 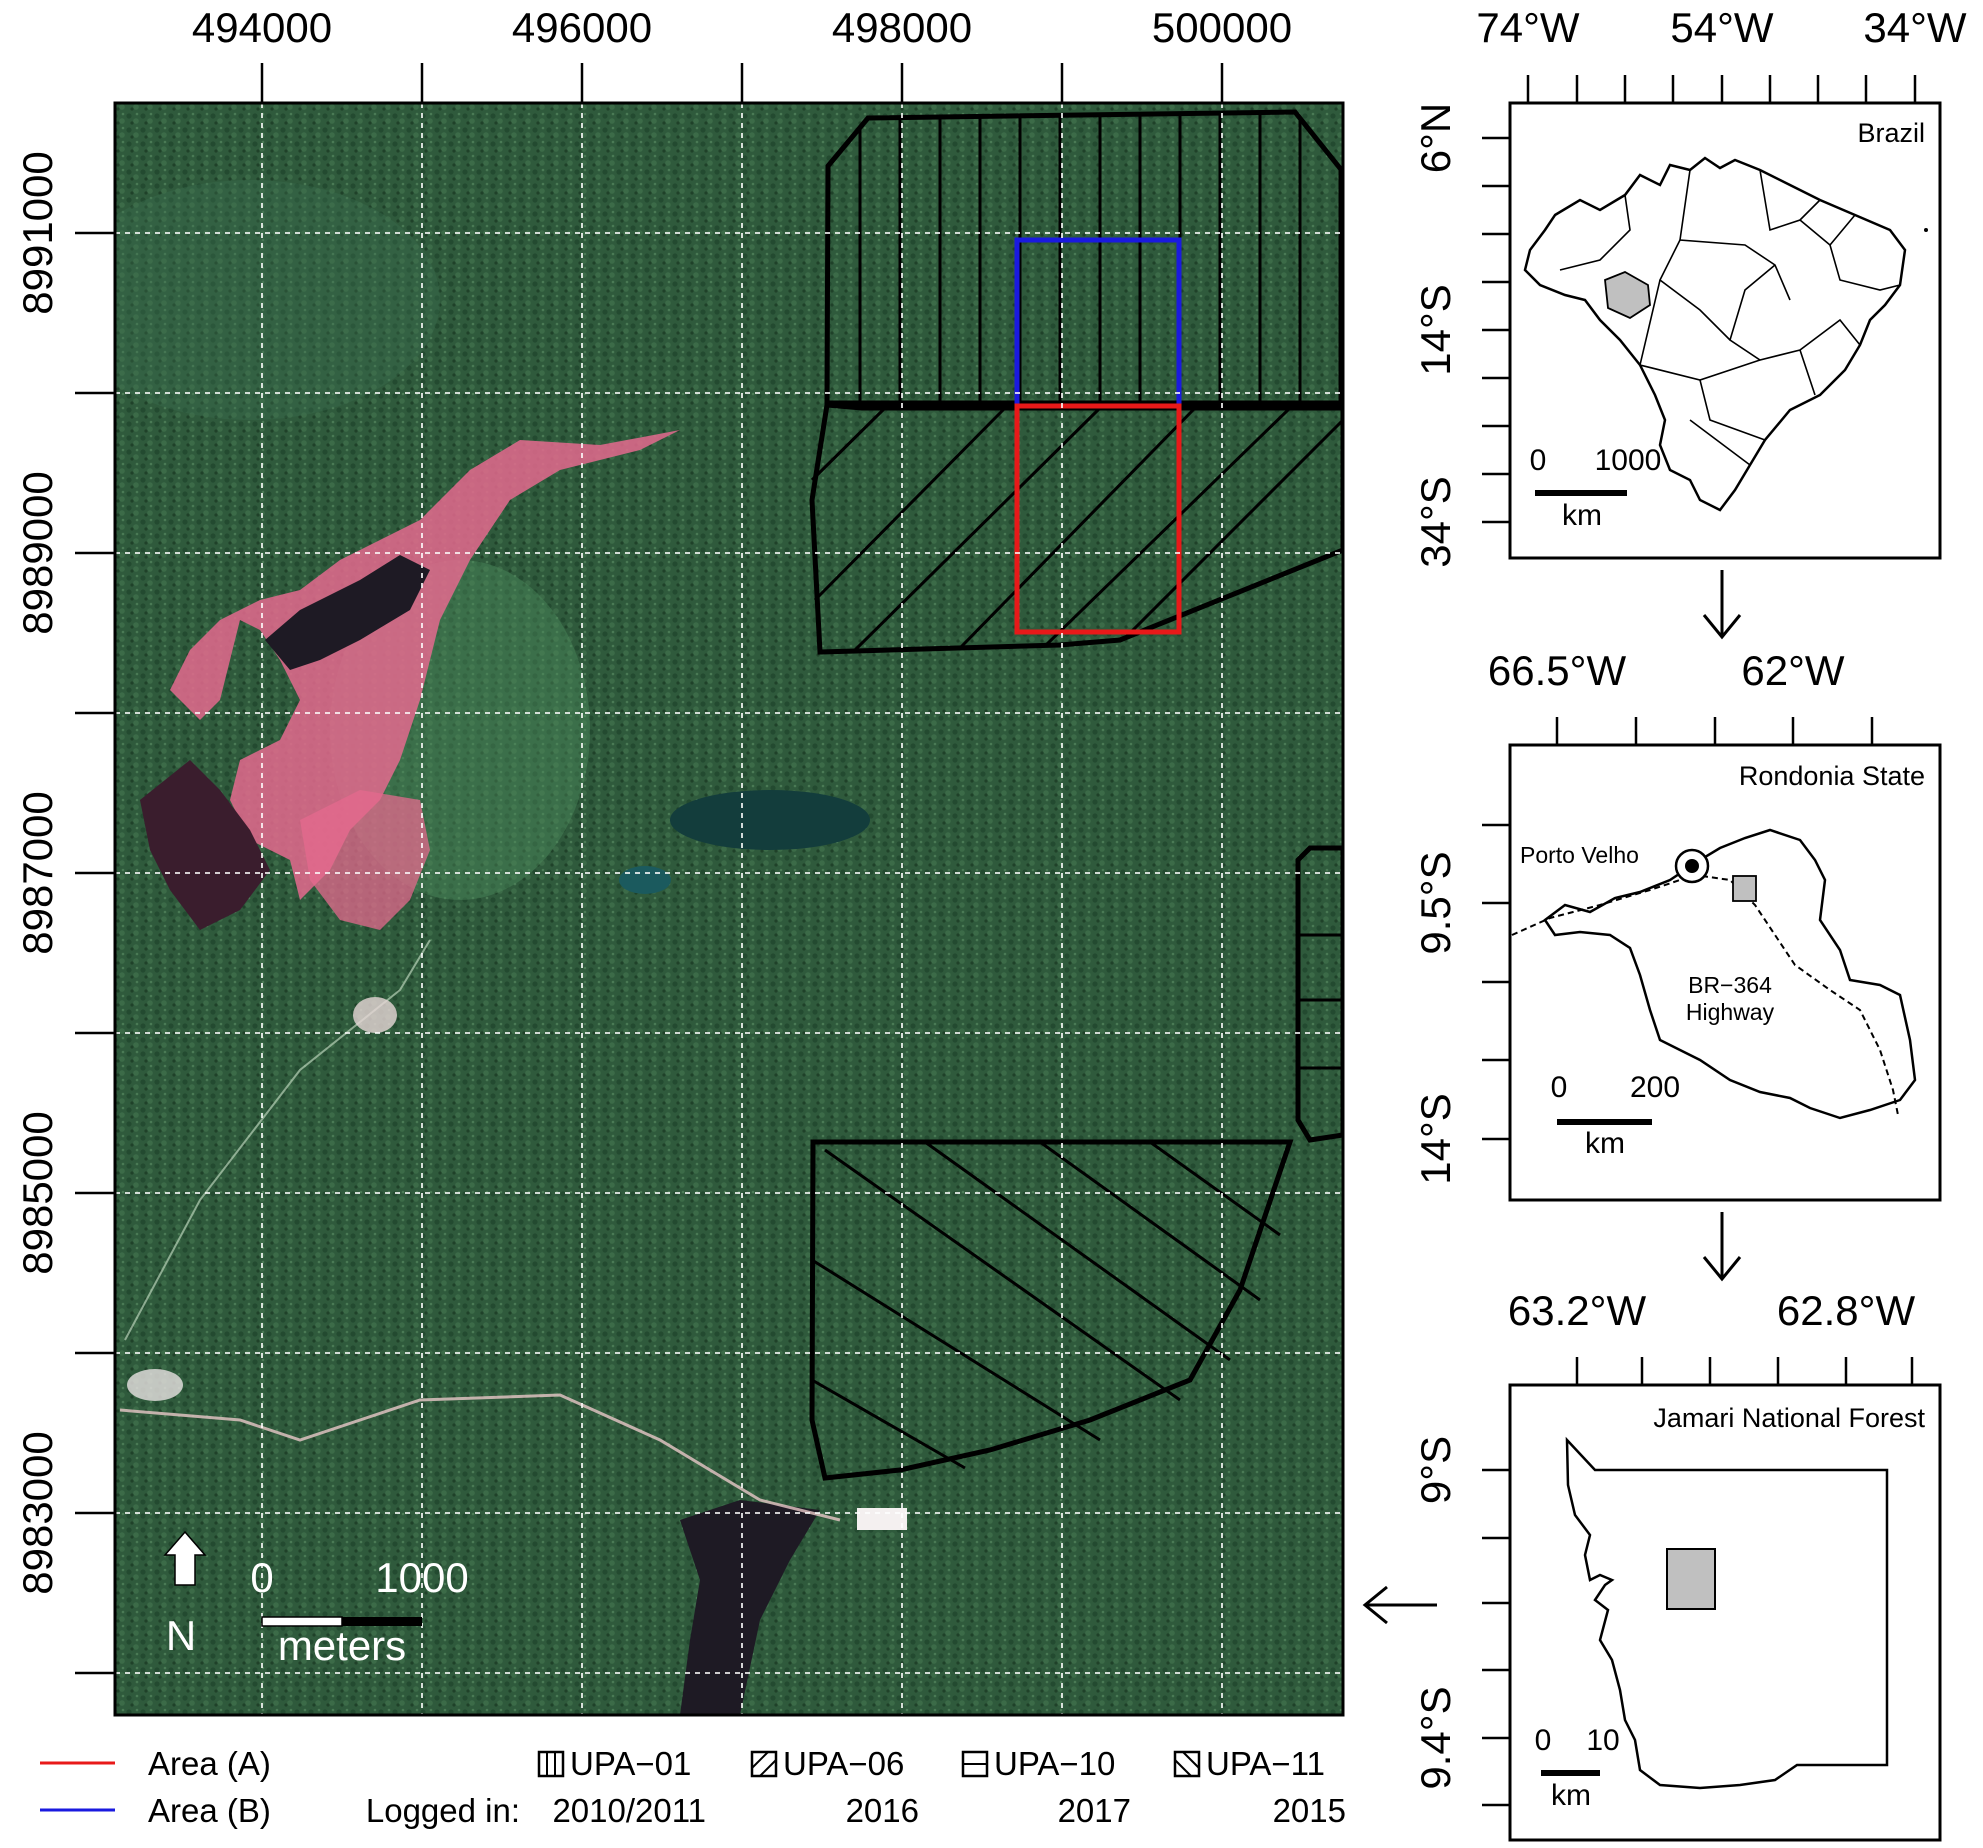 What do you see at coordinates (1094, 1810) in the screenshot?
I see `legend-upa-10-year: 2017` at bounding box center [1094, 1810].